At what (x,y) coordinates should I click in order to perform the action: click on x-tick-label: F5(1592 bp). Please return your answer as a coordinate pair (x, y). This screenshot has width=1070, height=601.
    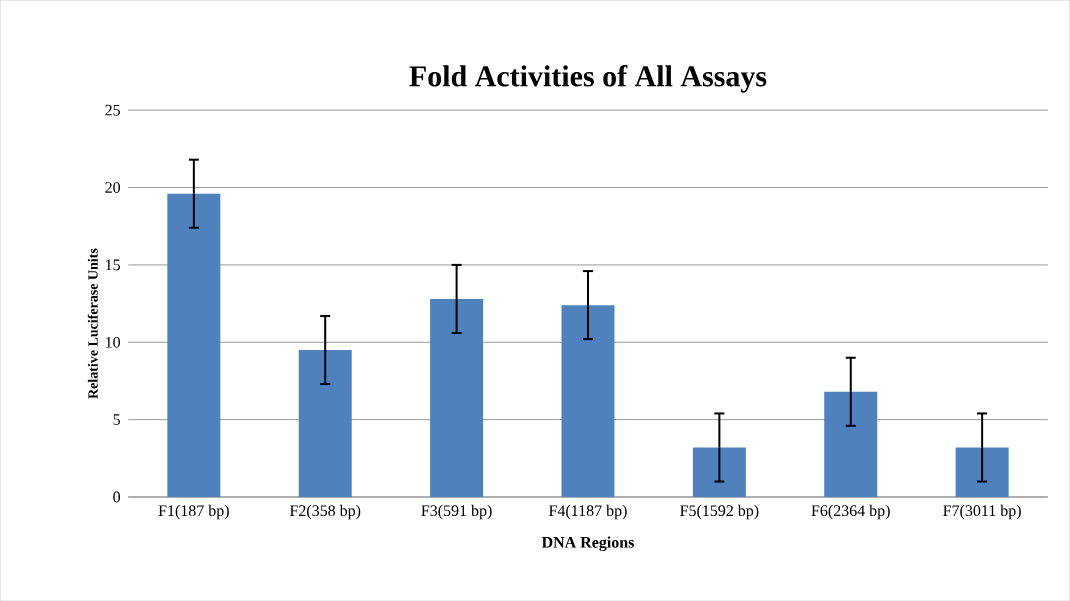
    Looking at the image, I should click on (719, 512).